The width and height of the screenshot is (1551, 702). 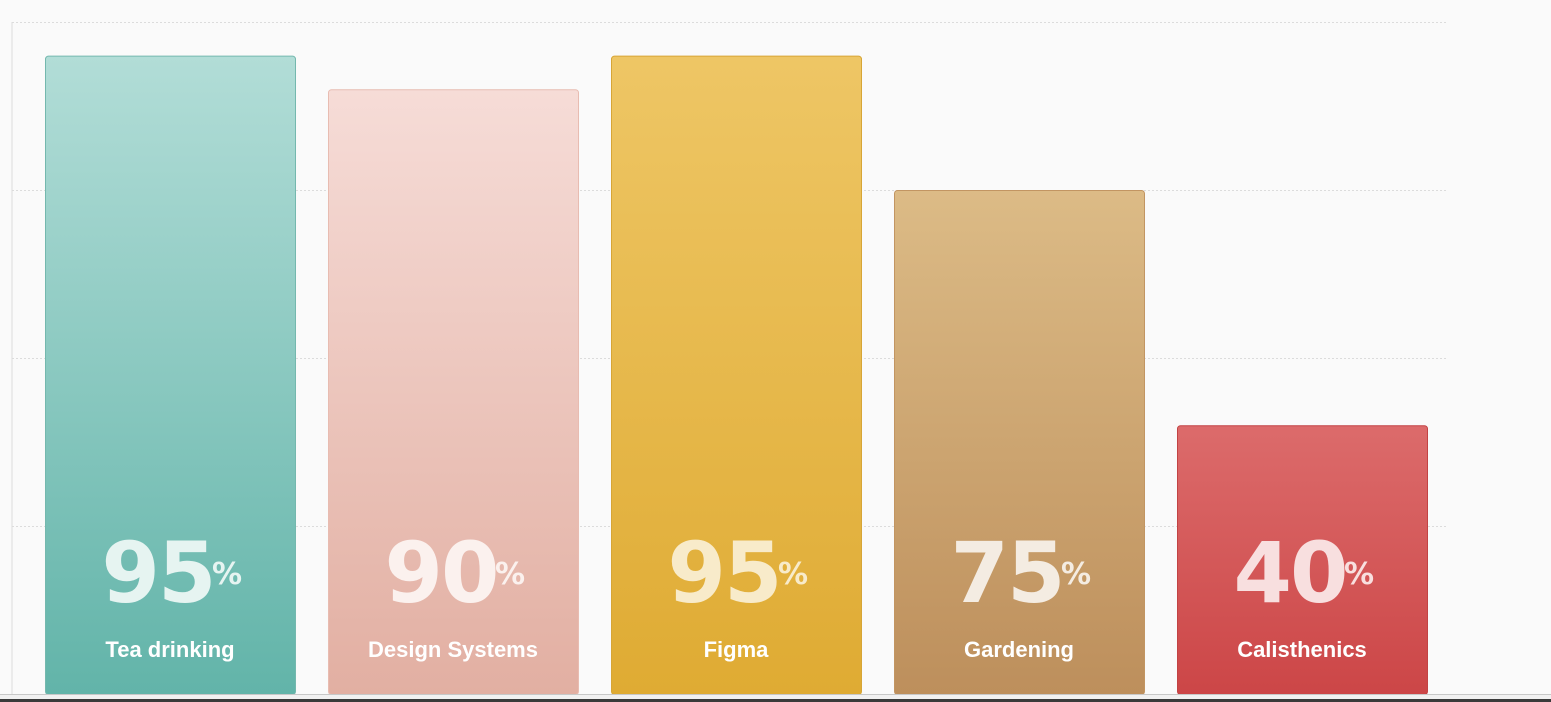 What do you see at coordinates (170, 375) in the screenshot?
I see `bar-group: 95% Tea drinking` at bounding box center [170, 375].